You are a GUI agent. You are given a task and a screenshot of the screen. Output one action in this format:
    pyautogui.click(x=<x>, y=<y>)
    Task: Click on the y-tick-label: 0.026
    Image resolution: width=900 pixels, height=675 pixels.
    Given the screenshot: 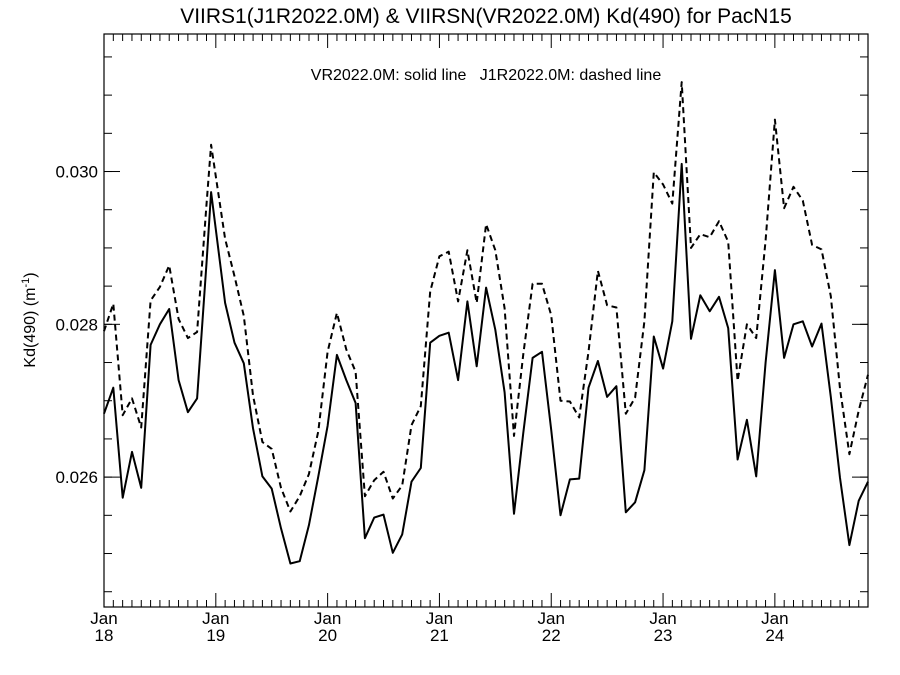 What is the action you would take?
    pyautogui.click(x=76, y=477)
    